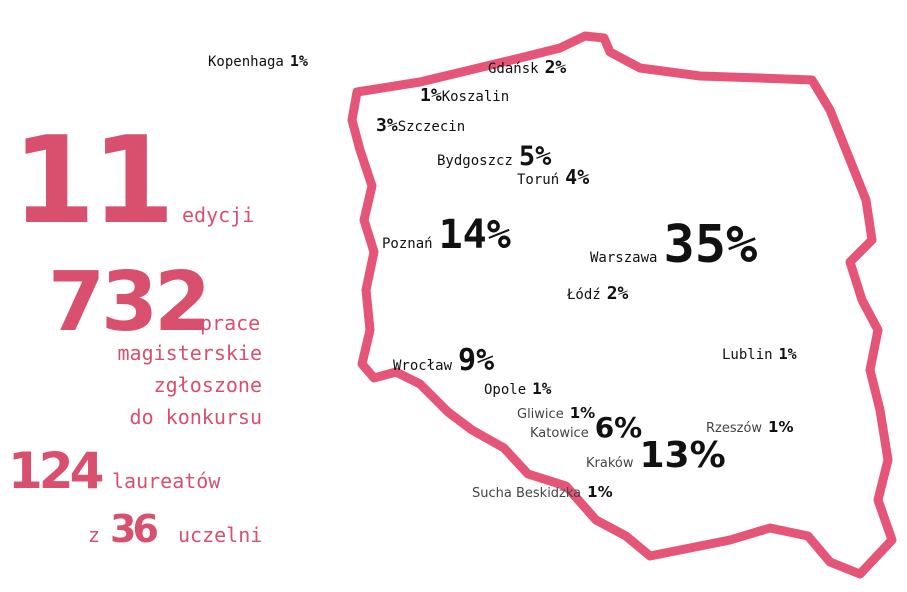  What do you see at coordinates (196, 417) in the screenshot?
I see `stat-line: do konkursu` at bounding box center [196, 417].